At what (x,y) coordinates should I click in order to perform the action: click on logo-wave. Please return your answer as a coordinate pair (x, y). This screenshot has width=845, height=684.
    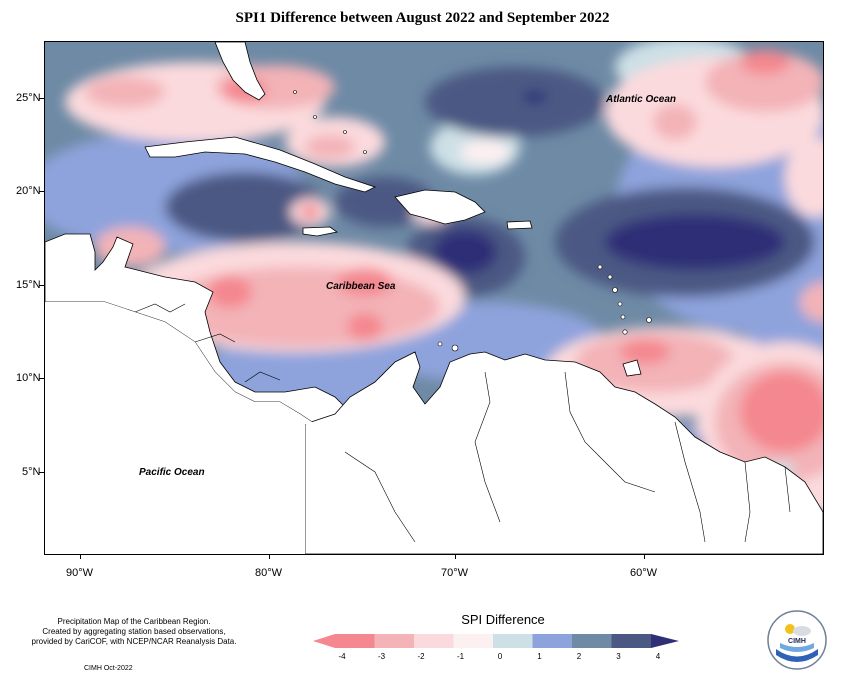
    Looking at the image, I should click on (797, 655).